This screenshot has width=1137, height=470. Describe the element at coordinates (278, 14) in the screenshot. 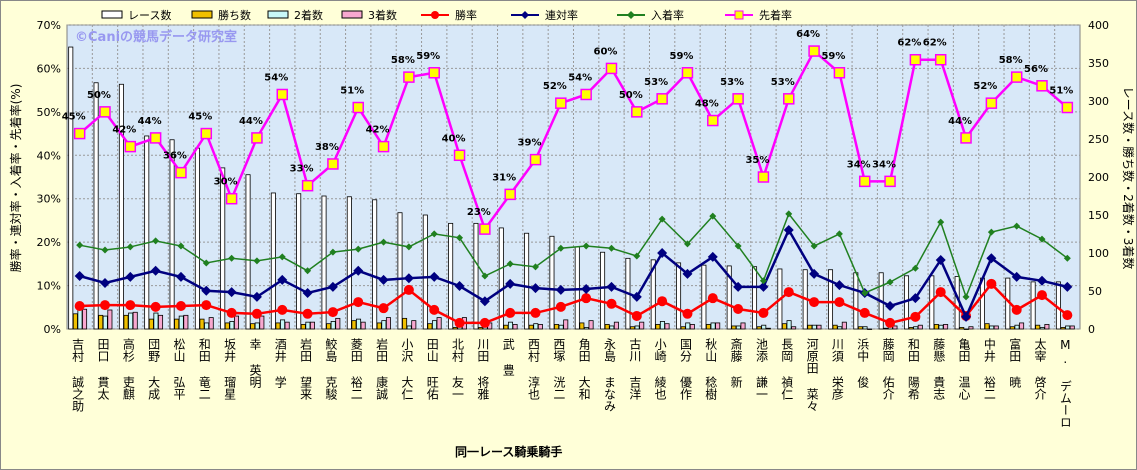

I see `legend-swatch` at that location.